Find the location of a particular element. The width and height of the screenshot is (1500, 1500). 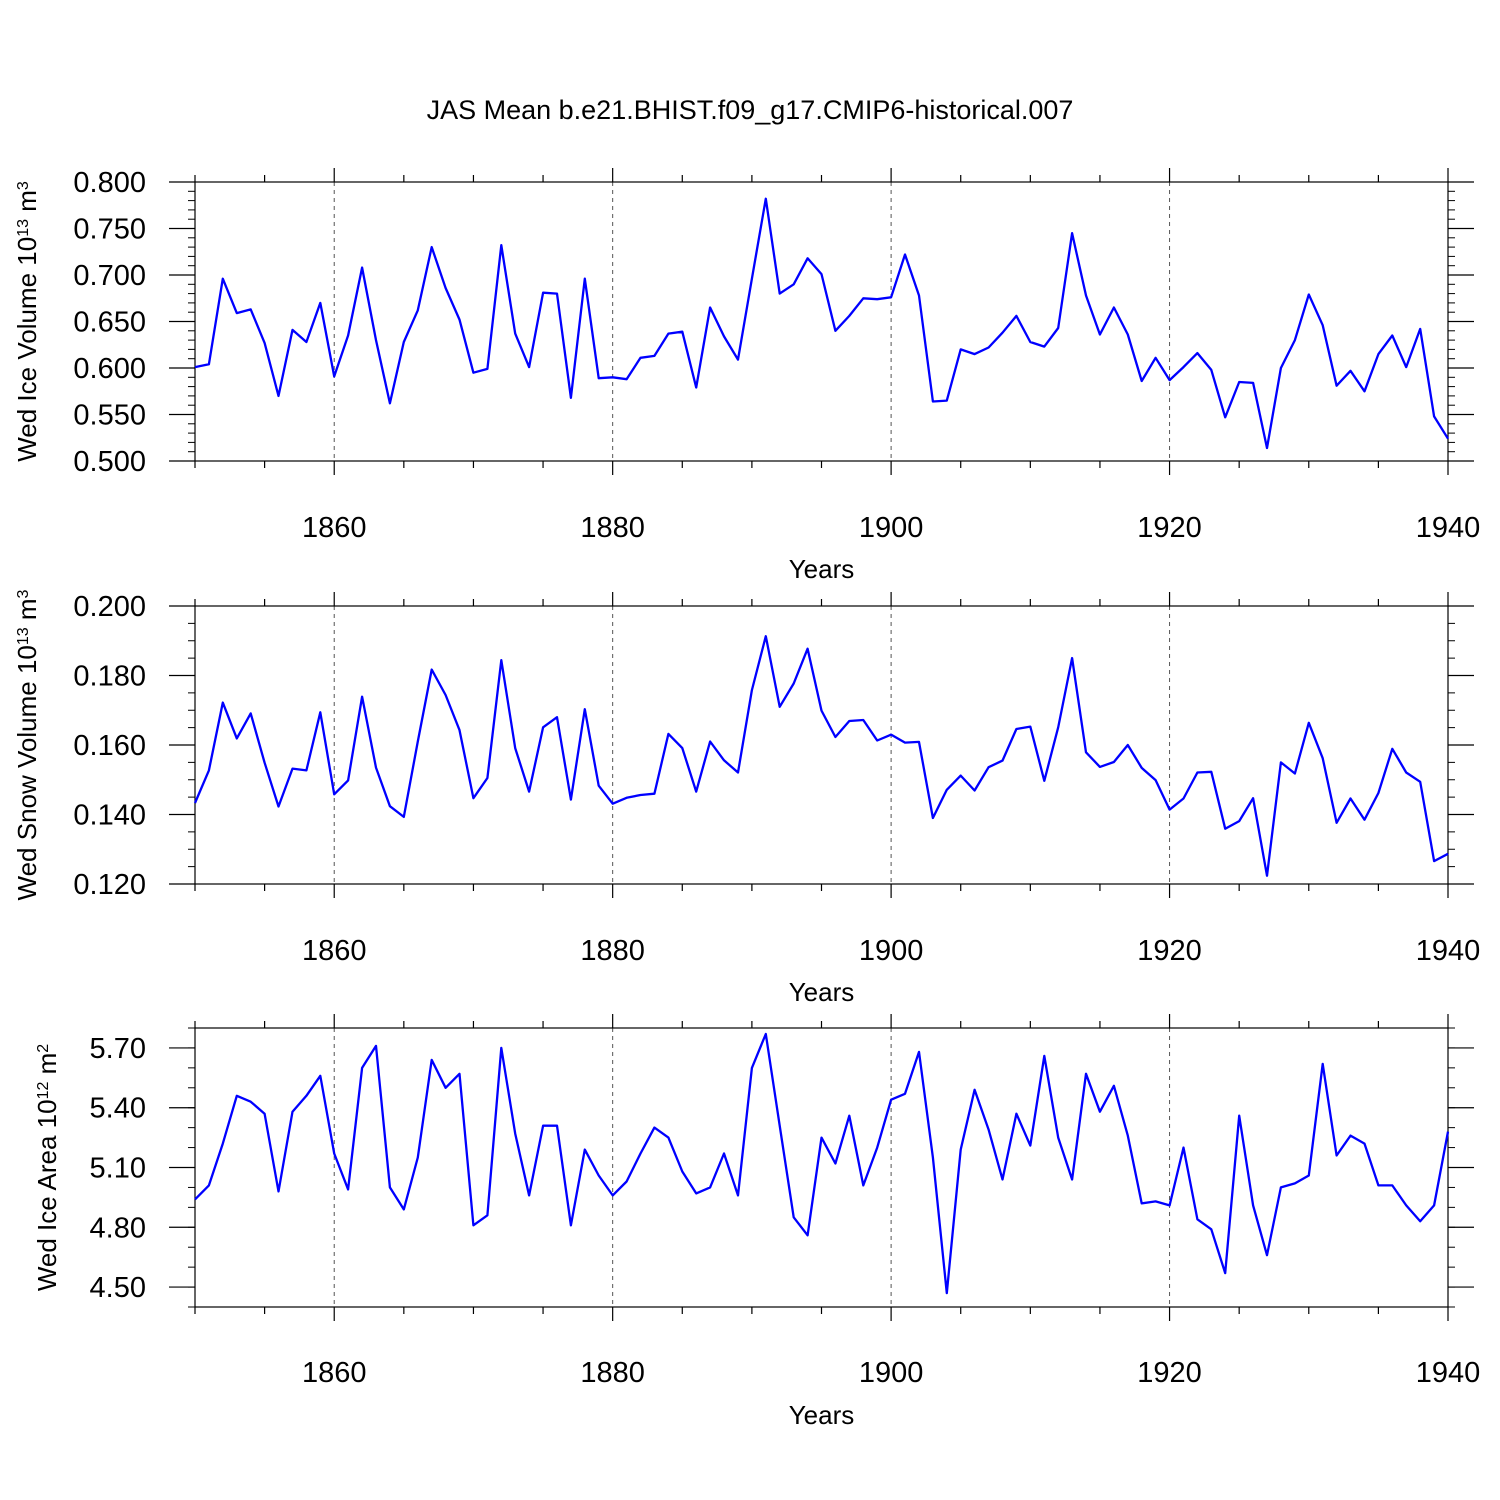

y-tick-label: 5.70 is located at coordinates (118, 1049).